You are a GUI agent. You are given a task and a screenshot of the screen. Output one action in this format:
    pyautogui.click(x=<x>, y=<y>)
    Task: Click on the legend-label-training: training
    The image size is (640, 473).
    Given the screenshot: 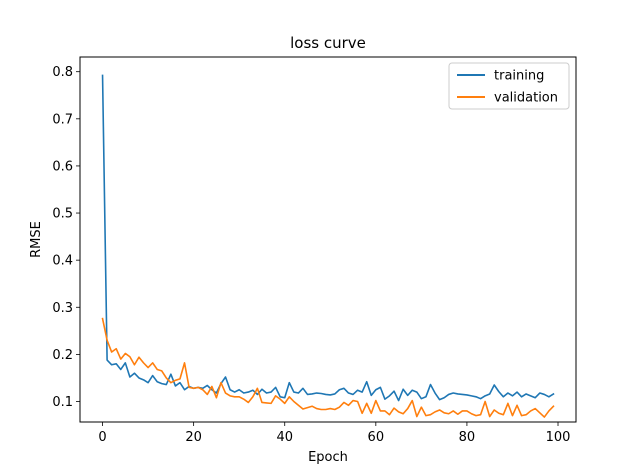 What is the action you would take?
    pyautogui.click(x=519, y=76)
    